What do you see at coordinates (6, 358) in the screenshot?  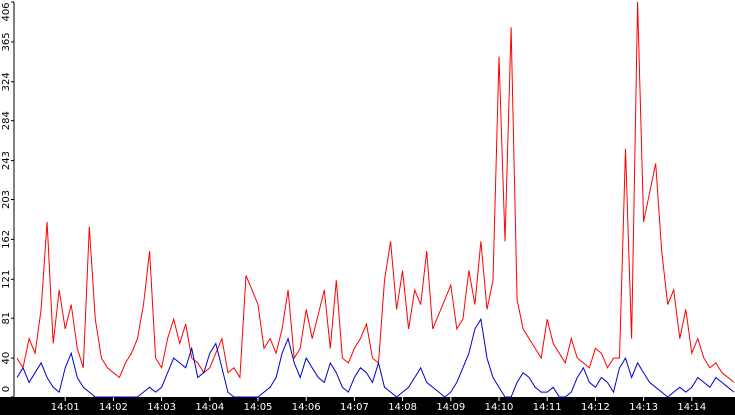 I see `y-tick-label: 40` at bounding box center [6, 358].